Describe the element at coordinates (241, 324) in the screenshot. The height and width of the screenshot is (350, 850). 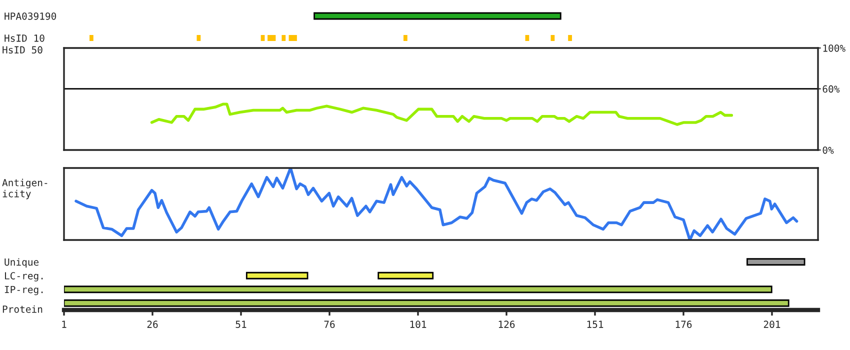
I see `x-tick-label: 51` at that location.